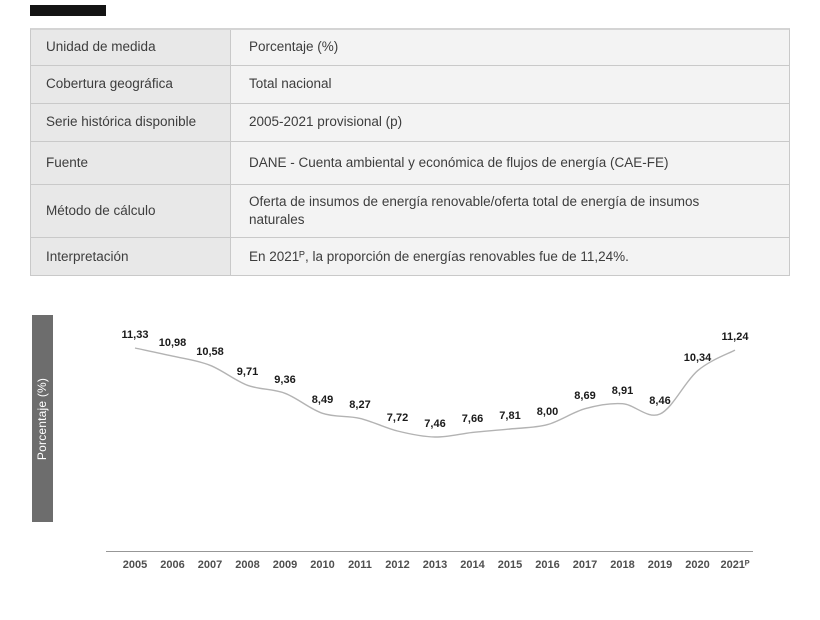 The height and width of the screenshot is (620, 820). I want to click on value-label: 8,27, so click(360, 405).